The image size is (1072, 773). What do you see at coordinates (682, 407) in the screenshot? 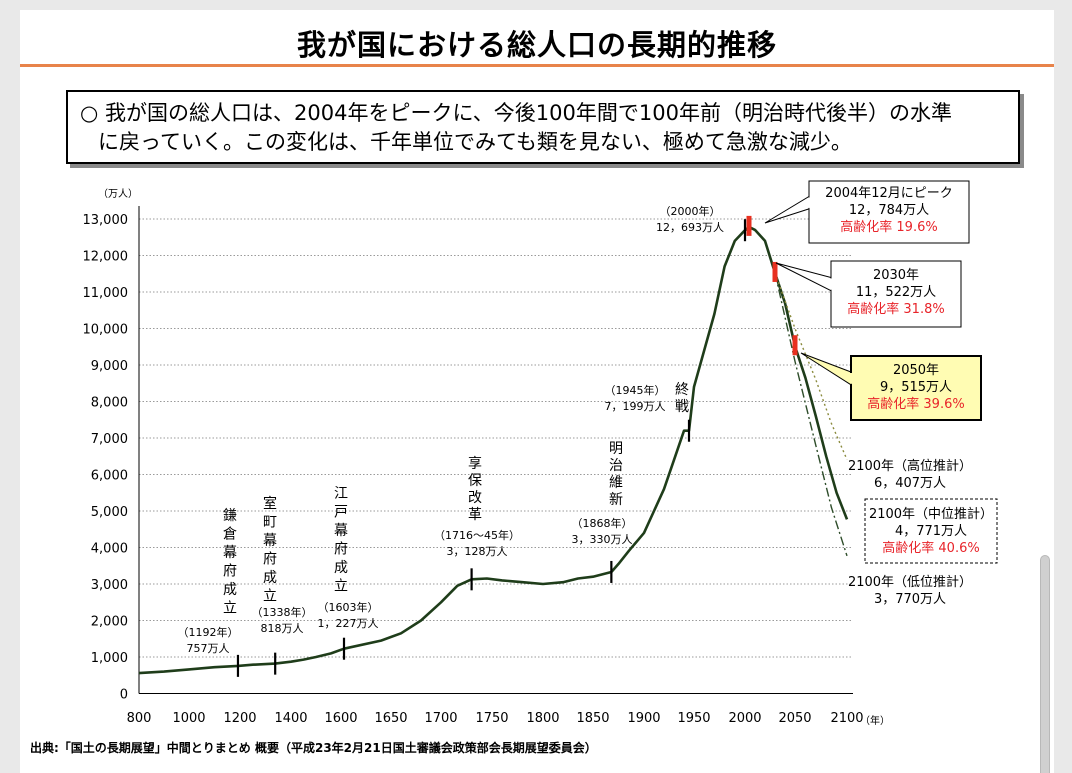
I see `annotation-char: 戦` at bounding box center [682, 407].